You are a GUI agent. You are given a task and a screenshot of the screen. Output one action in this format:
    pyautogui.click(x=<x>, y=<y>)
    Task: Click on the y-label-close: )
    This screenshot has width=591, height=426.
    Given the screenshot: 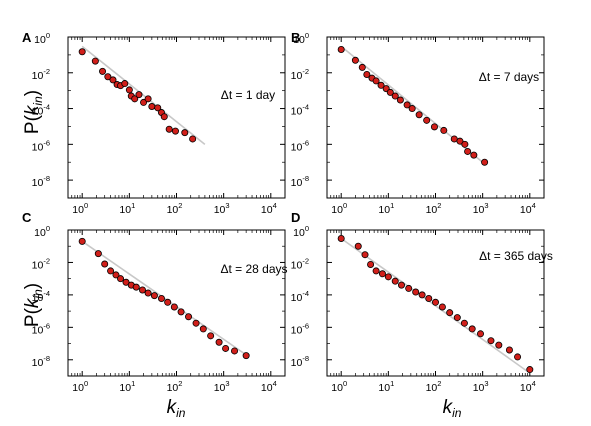 What is the action you would take?
    pyautogui.click(x=32, y=286)
    